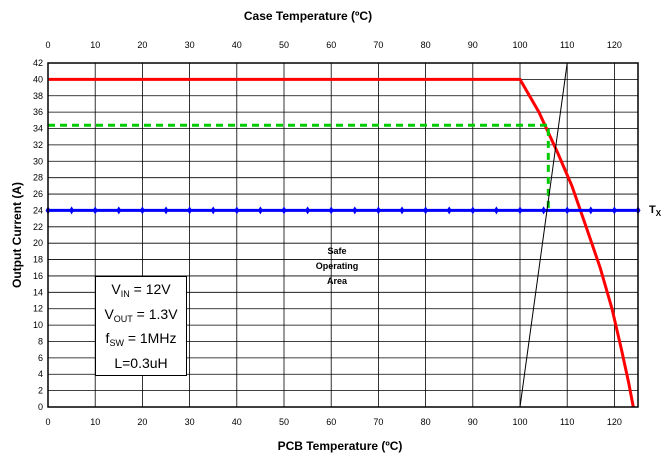  I want to click on x-tick-label: 60, so click(331, 422).